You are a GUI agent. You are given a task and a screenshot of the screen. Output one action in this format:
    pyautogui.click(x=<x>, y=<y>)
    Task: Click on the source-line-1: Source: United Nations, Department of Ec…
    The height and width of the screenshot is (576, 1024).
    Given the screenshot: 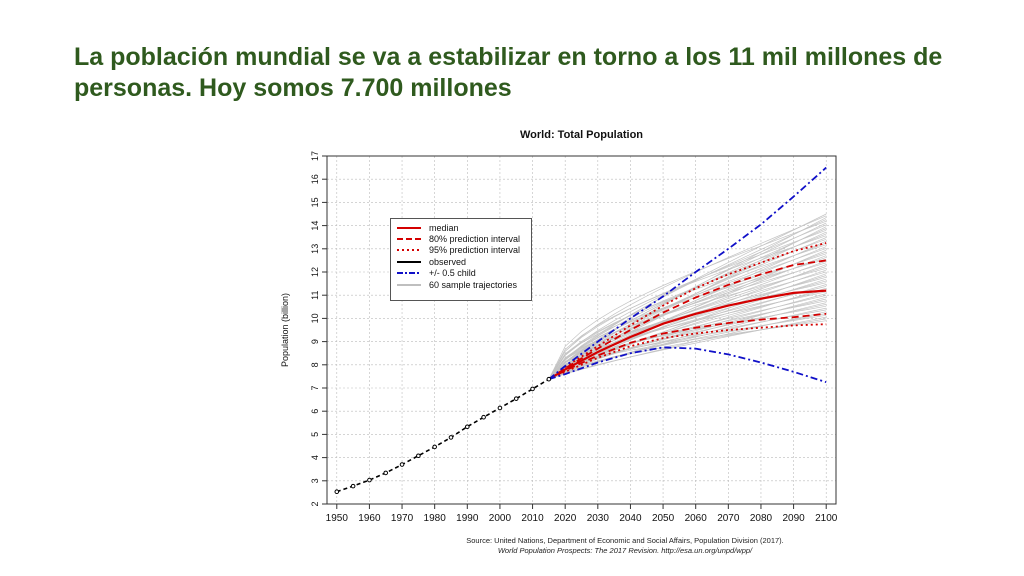 What is the action you would take?
    pyautogui.click(x=625, y=540)
    